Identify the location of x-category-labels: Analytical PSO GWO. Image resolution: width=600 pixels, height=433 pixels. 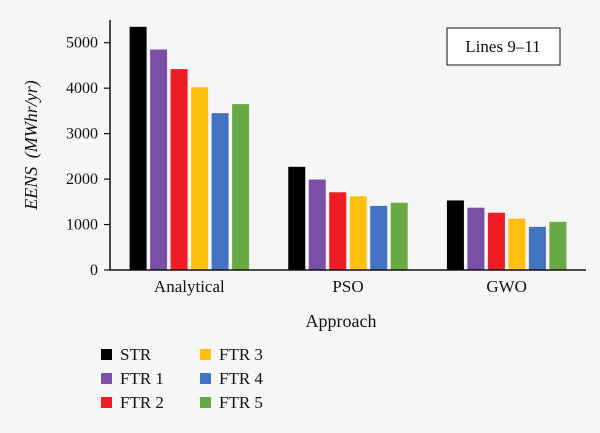
(340, 286).